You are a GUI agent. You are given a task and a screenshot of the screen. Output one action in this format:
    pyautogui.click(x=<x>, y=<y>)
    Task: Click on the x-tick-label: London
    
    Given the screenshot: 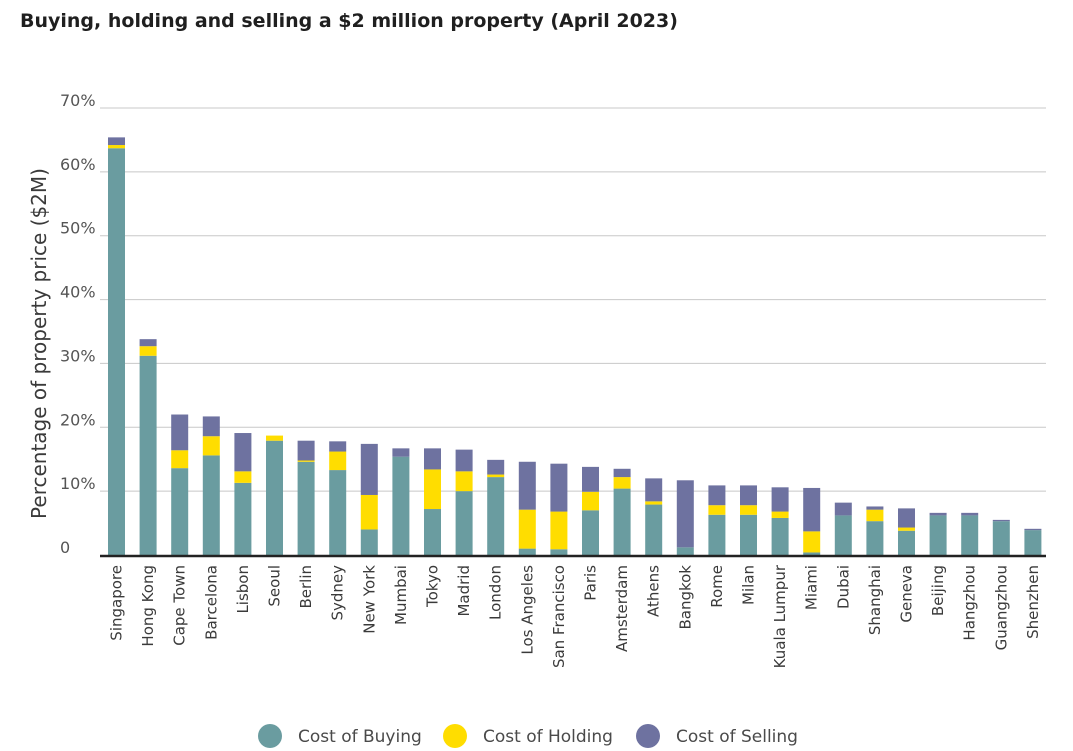 What is the action you would take?
    pyautogui.click(x=496, y=592)
    